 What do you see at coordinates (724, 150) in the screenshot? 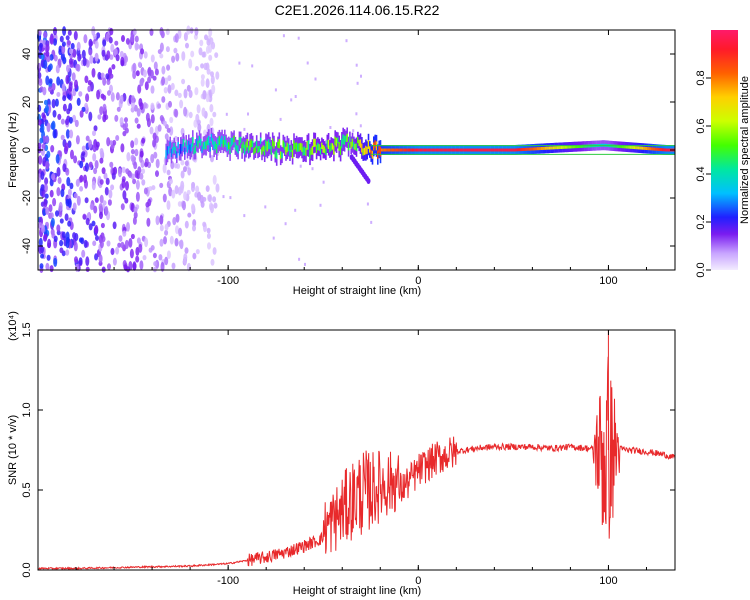
I see `colorbar-gradient` at bounding box center [724, 150].